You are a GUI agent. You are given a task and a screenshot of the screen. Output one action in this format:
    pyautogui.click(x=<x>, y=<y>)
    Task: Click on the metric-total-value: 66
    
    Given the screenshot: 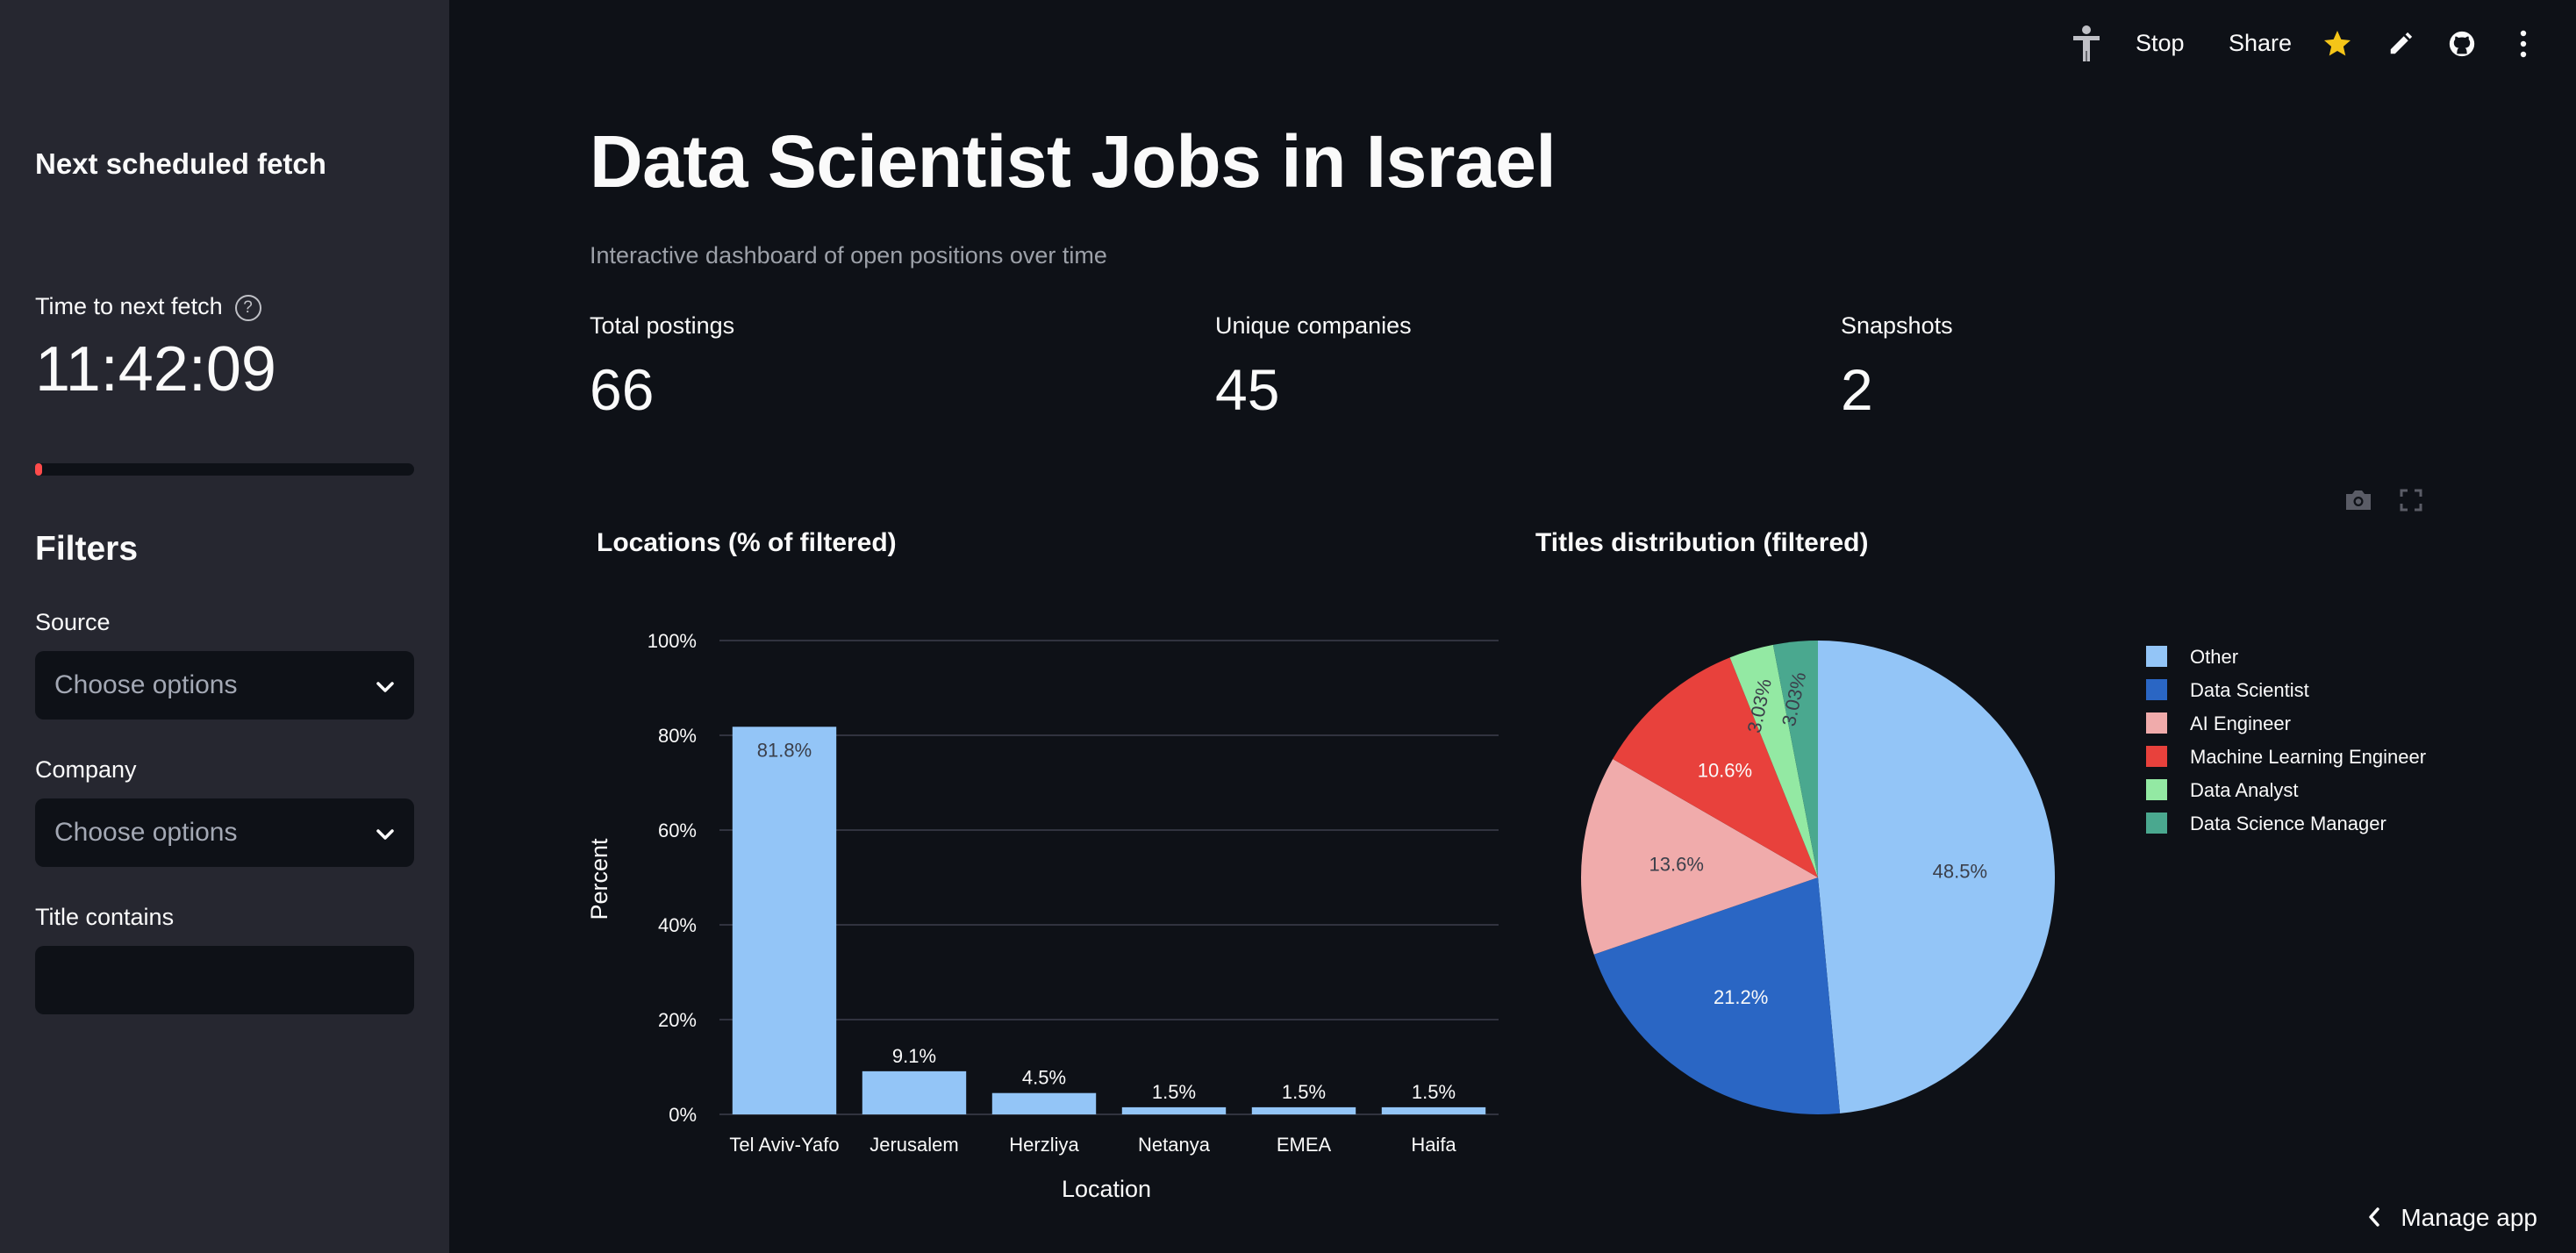 What is the action you would take?
    pyautogui.click(x=622, y=389)
    